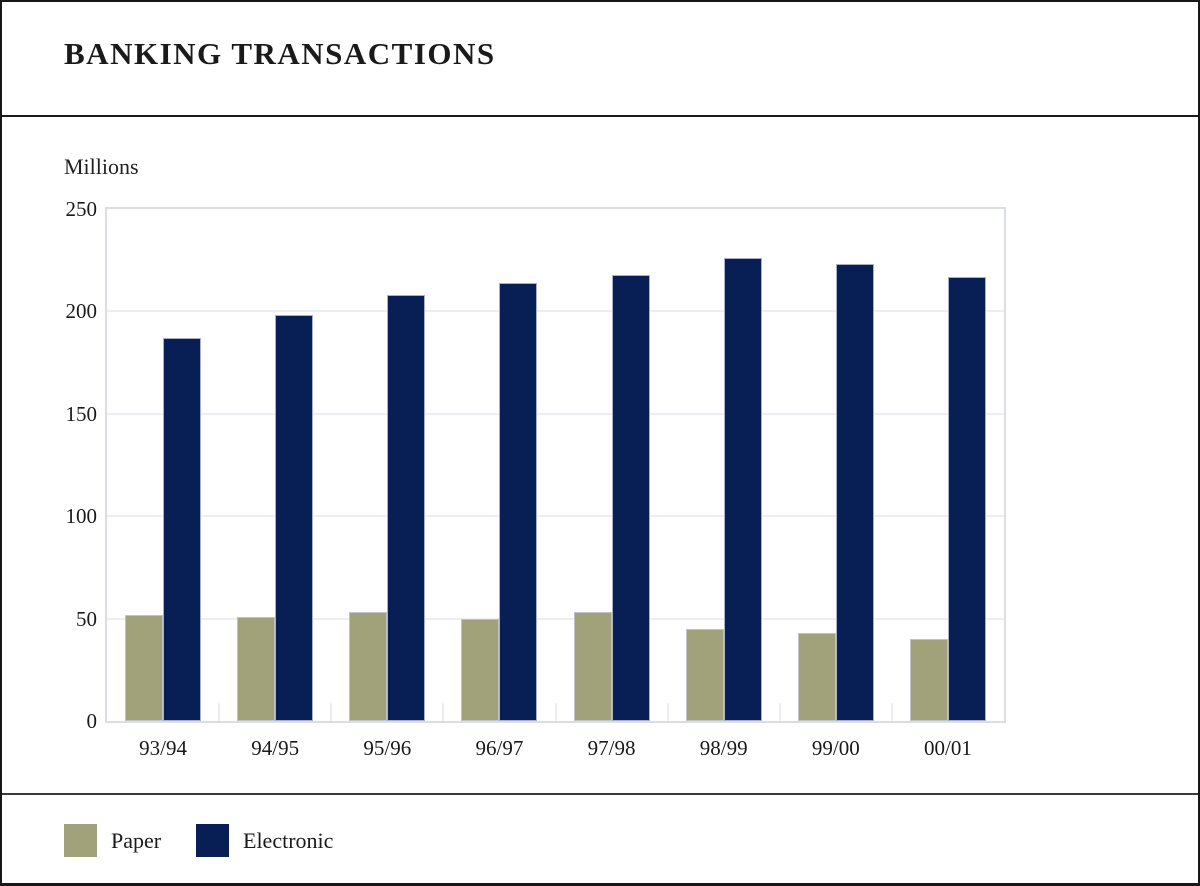  I want to click on y-tick-label-100: 100, so click(81, 516).